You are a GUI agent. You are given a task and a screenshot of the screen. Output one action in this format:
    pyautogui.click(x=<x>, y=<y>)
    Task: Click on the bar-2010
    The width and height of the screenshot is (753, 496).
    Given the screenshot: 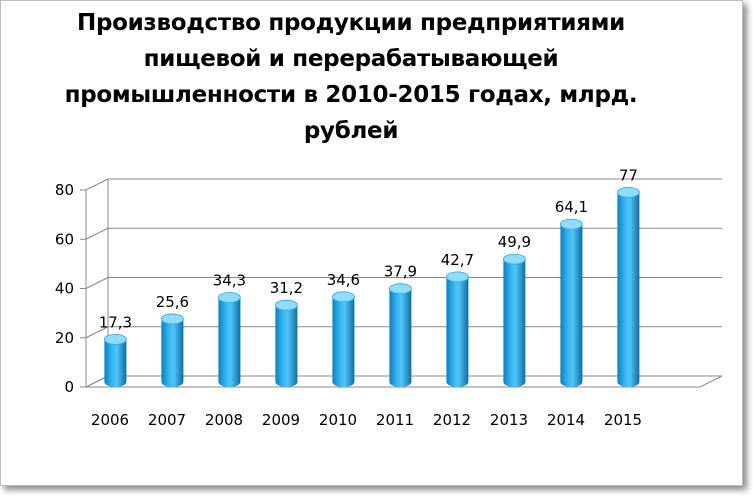 What is the action you would take?
    pyautogui.click(x=343, y=339)
    